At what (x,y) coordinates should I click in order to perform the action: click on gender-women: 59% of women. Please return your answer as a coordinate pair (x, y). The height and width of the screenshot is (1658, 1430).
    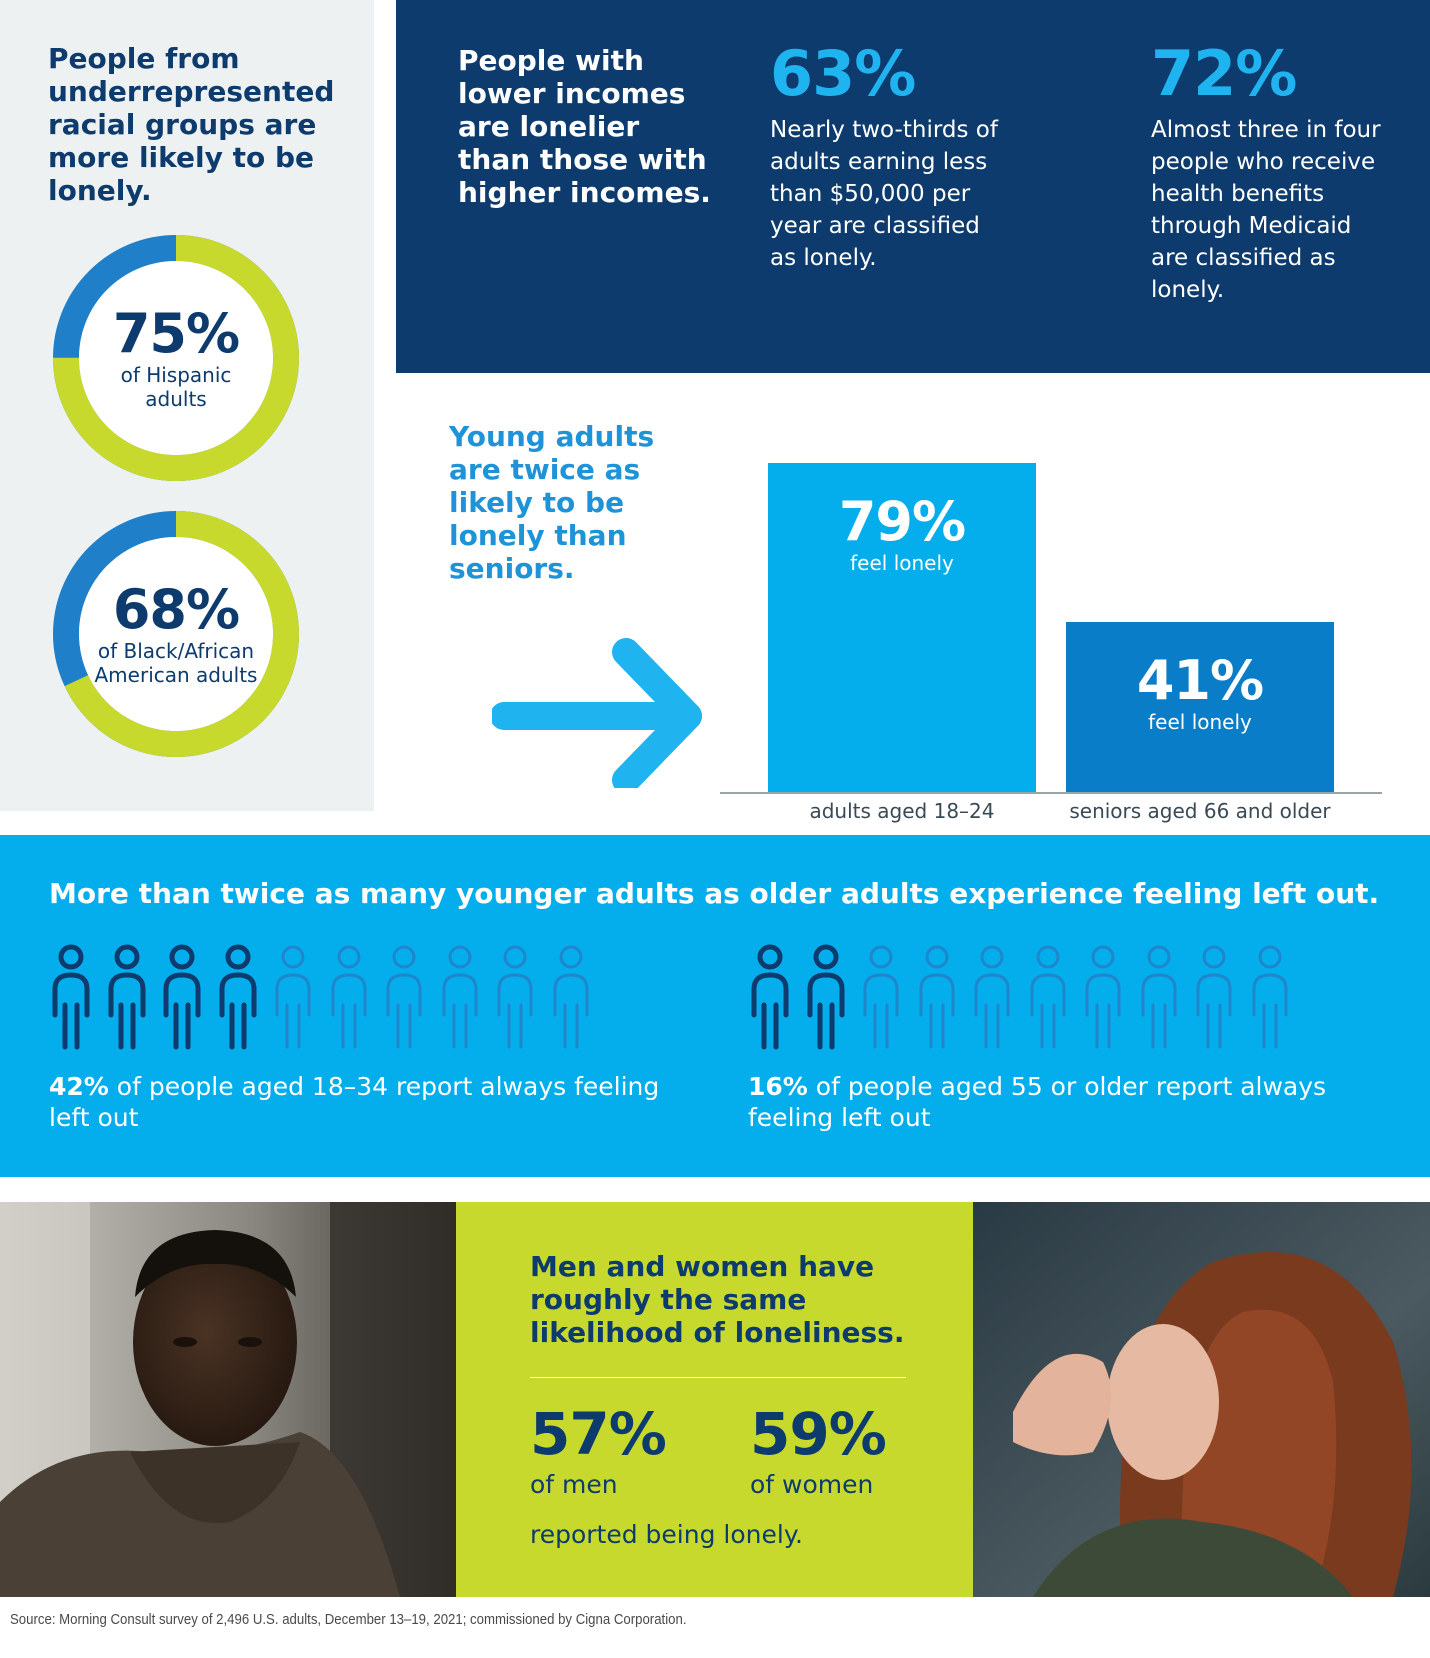
    Looking at the image, I should click on (850, 1451).